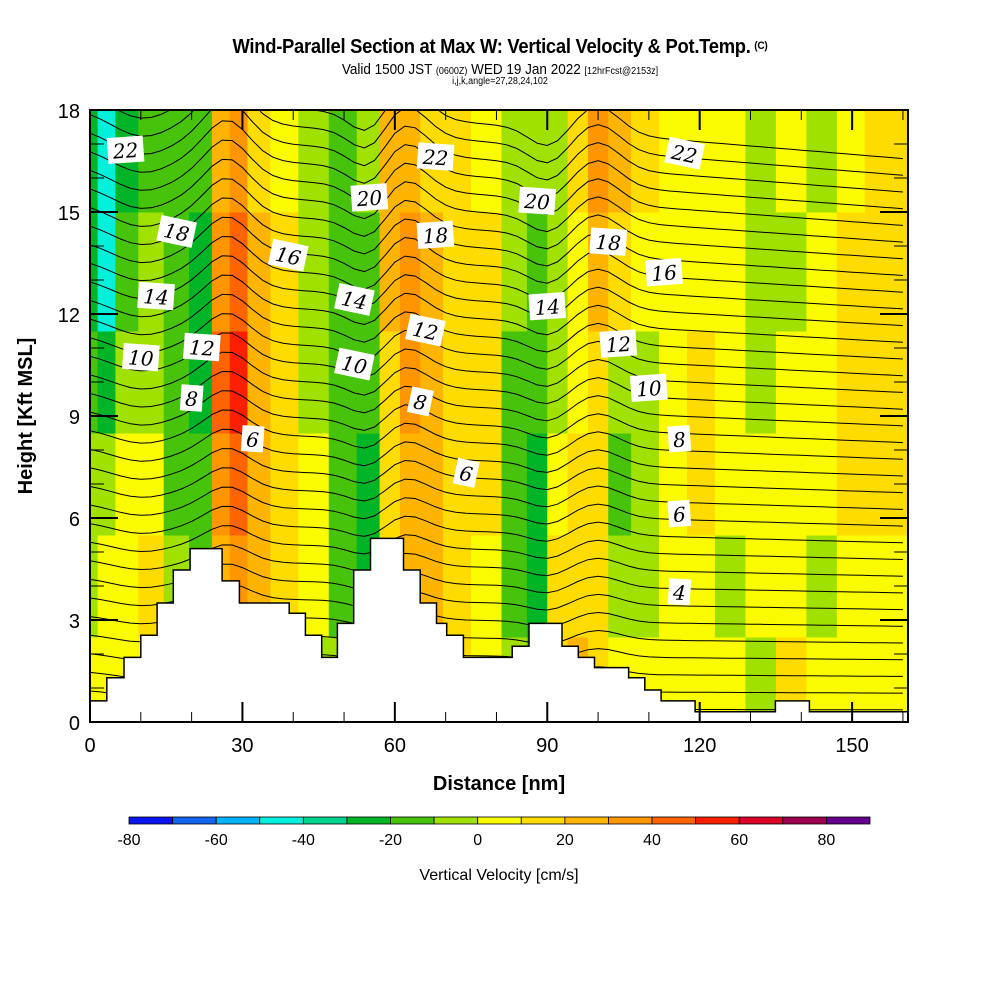 The height and width of the screenshot is (1000, 1000). I want to click on contour-label-text: 18, so click(435, 236).